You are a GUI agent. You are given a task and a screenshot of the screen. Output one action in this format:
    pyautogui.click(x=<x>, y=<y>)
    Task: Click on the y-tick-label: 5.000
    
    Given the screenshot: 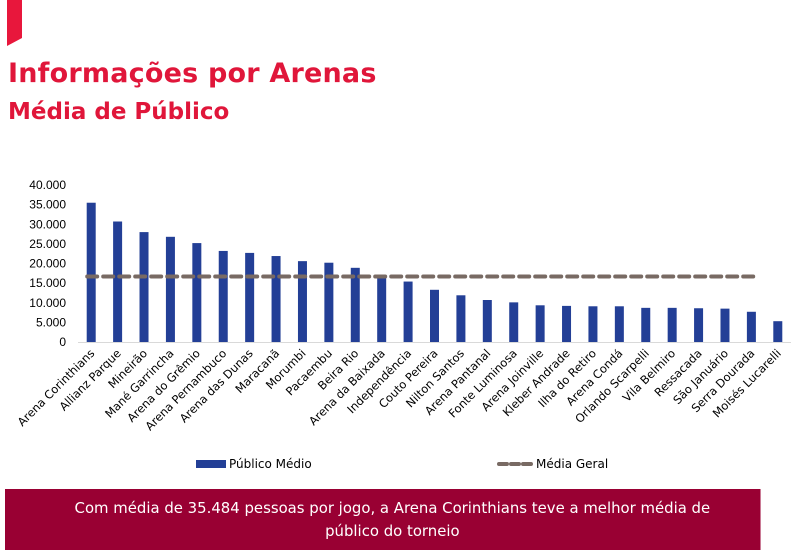 What is the action you would take?
    pyautogui.click(x=51, y=322)
    